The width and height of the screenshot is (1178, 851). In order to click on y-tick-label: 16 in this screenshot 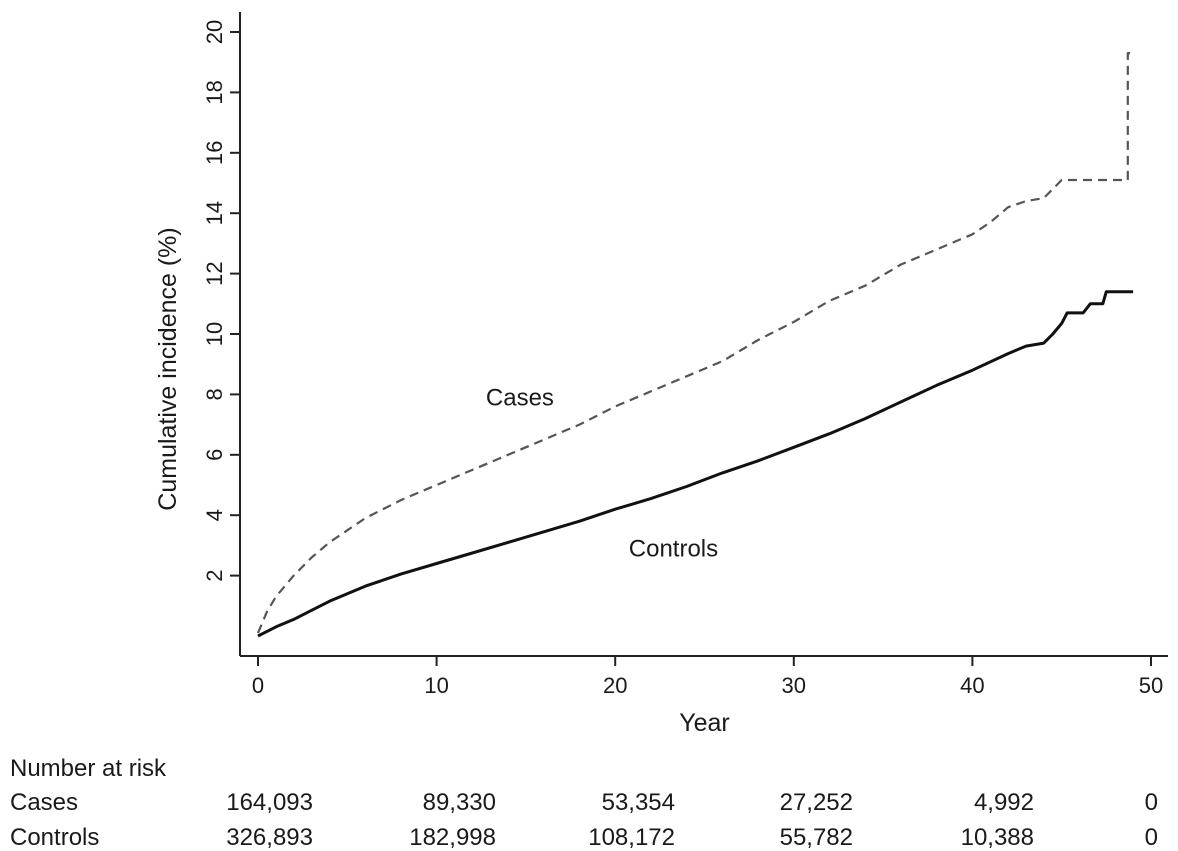, I will do `click(214, 153)`.